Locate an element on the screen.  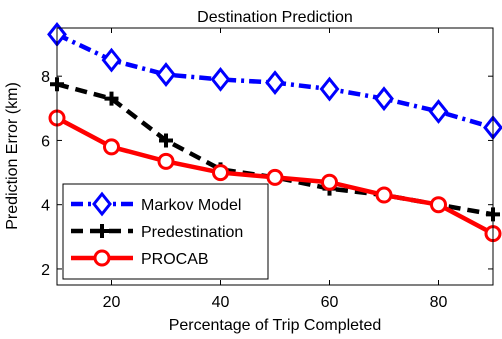
chart-title: Destination Prediction is located at coordinates (275, 17).